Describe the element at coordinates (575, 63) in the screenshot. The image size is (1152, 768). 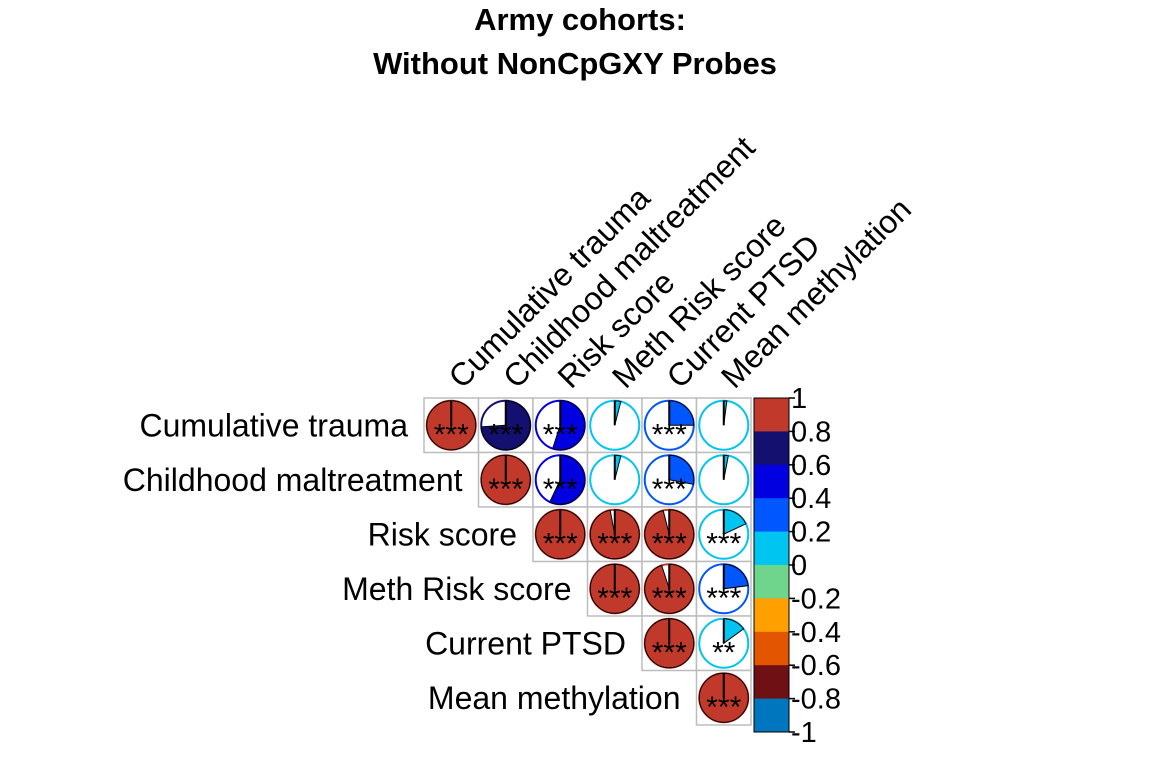
I see `chart-title-line-2: Without NonCpGXY Probes` at that location.